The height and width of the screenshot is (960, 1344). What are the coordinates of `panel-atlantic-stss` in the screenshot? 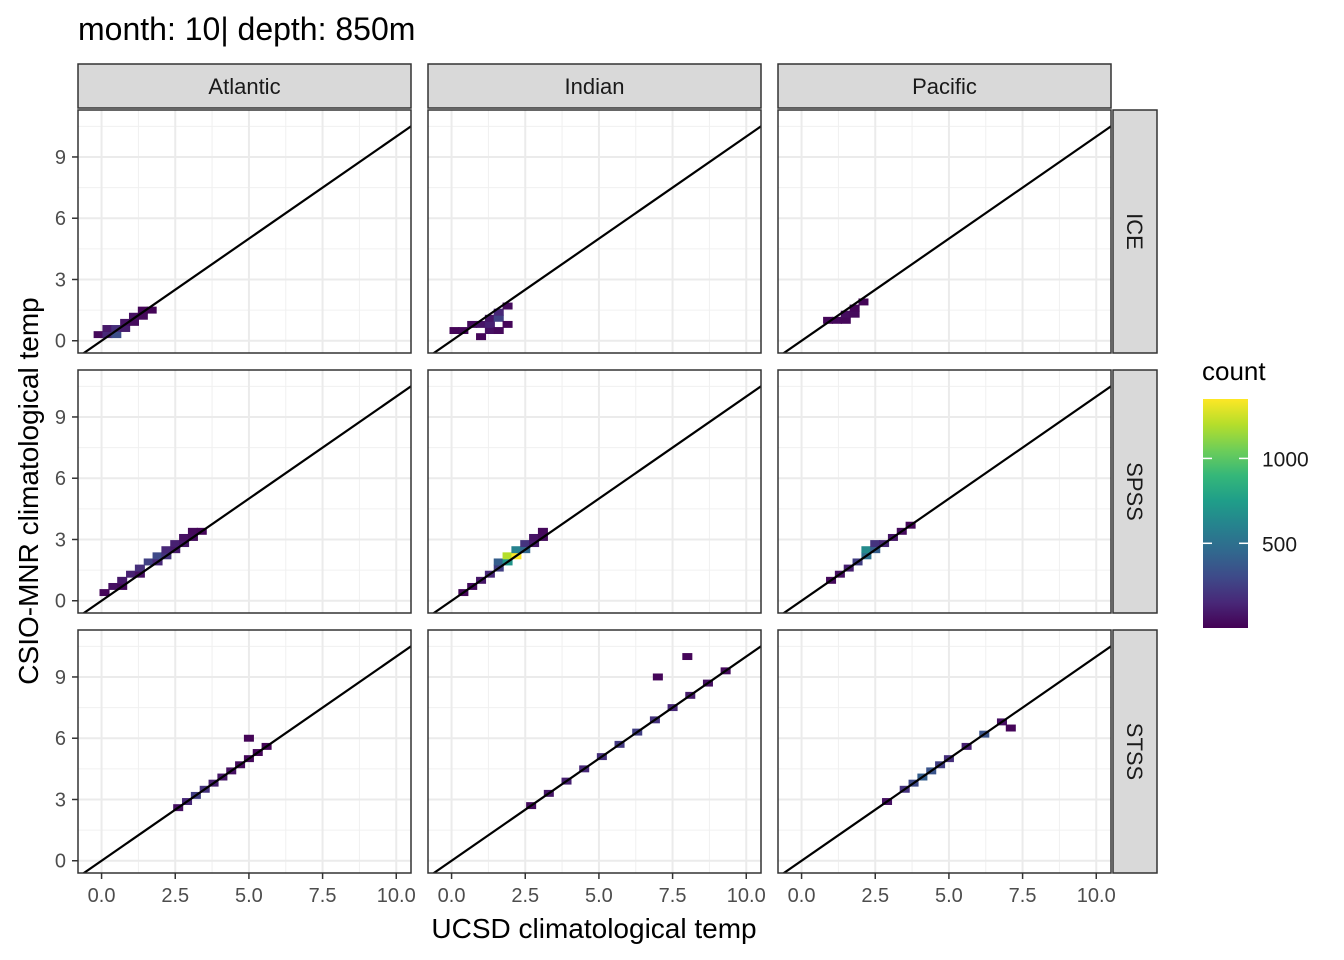 It's located at (244, 751).